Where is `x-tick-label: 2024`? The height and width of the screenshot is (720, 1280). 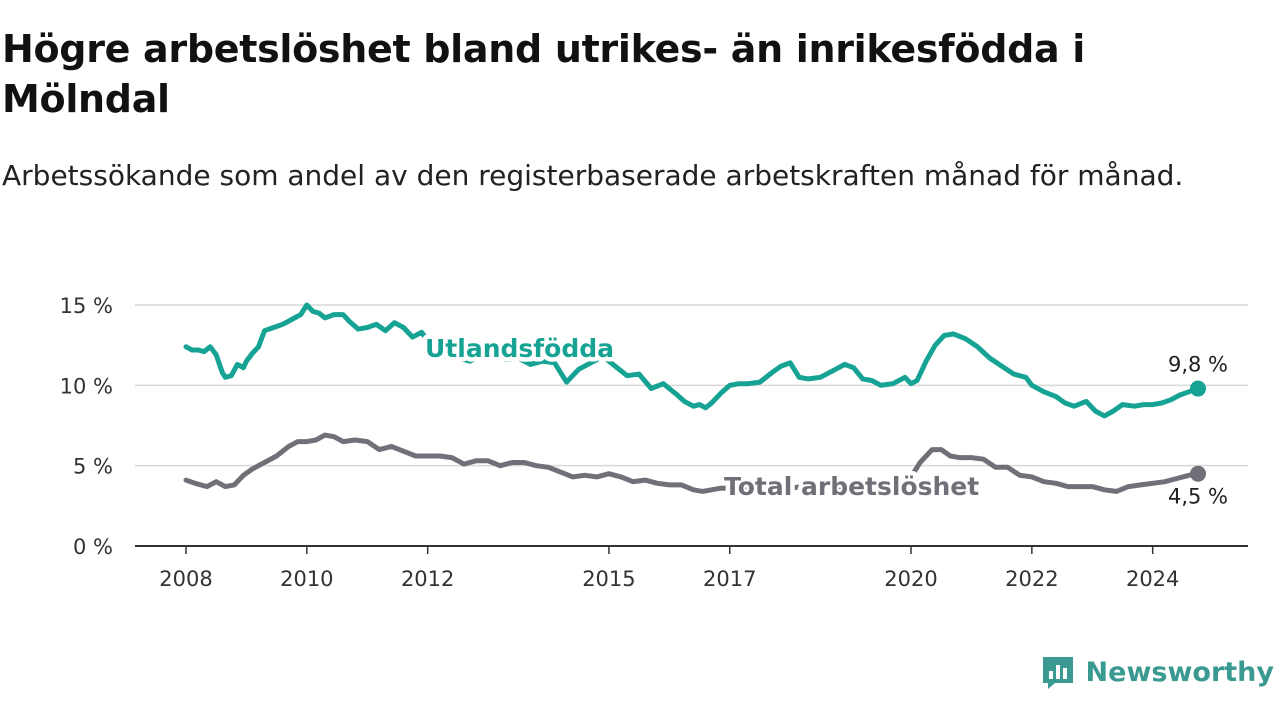 x-tick-label: 2024 is located at coordinates (1152, 579).